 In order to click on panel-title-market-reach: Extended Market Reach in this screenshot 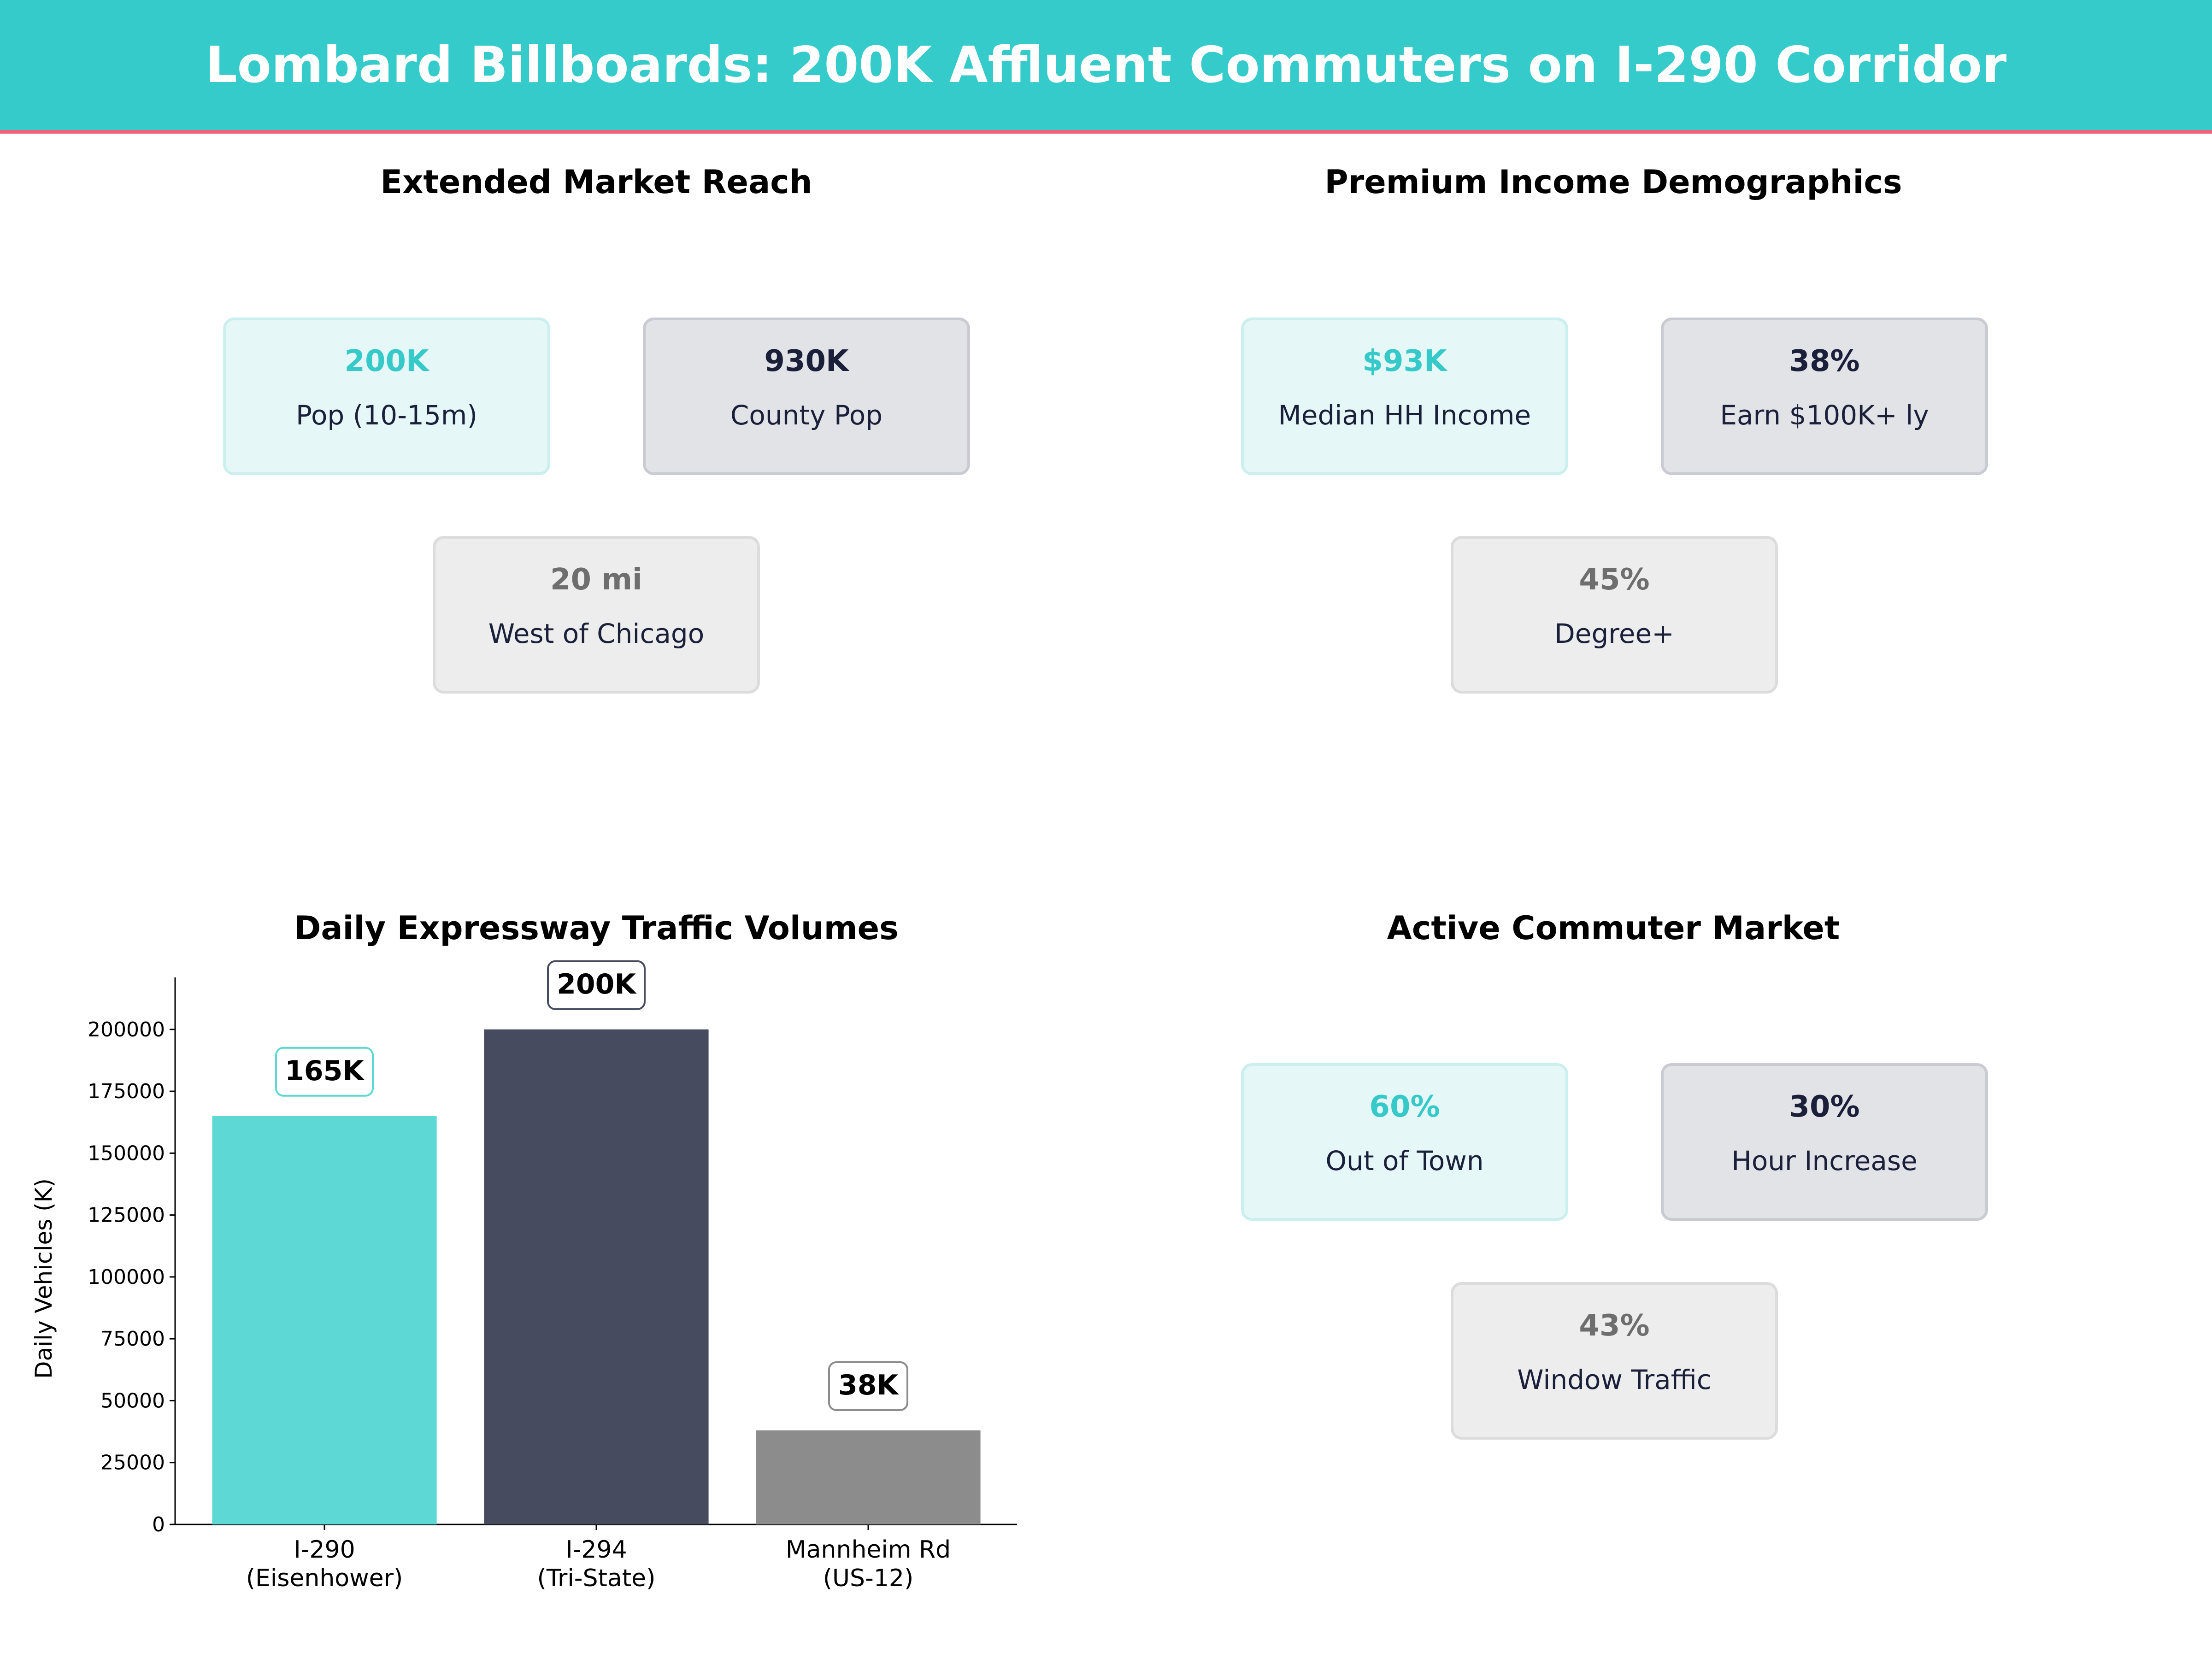, I will do `click(596, 182)`.